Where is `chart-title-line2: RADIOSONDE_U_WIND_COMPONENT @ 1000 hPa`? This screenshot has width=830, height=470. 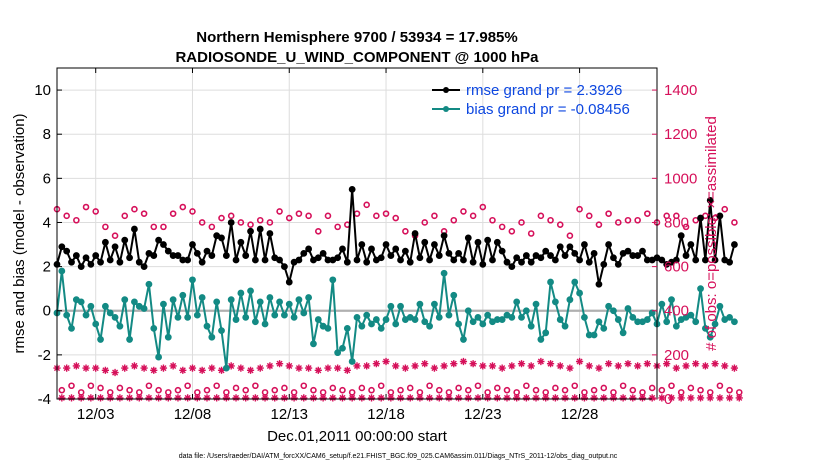
chart-title-line2: RADIOSONDE_U_WIND_COMPONENT @ 1000 hPa is located at coordinates (357, 57).